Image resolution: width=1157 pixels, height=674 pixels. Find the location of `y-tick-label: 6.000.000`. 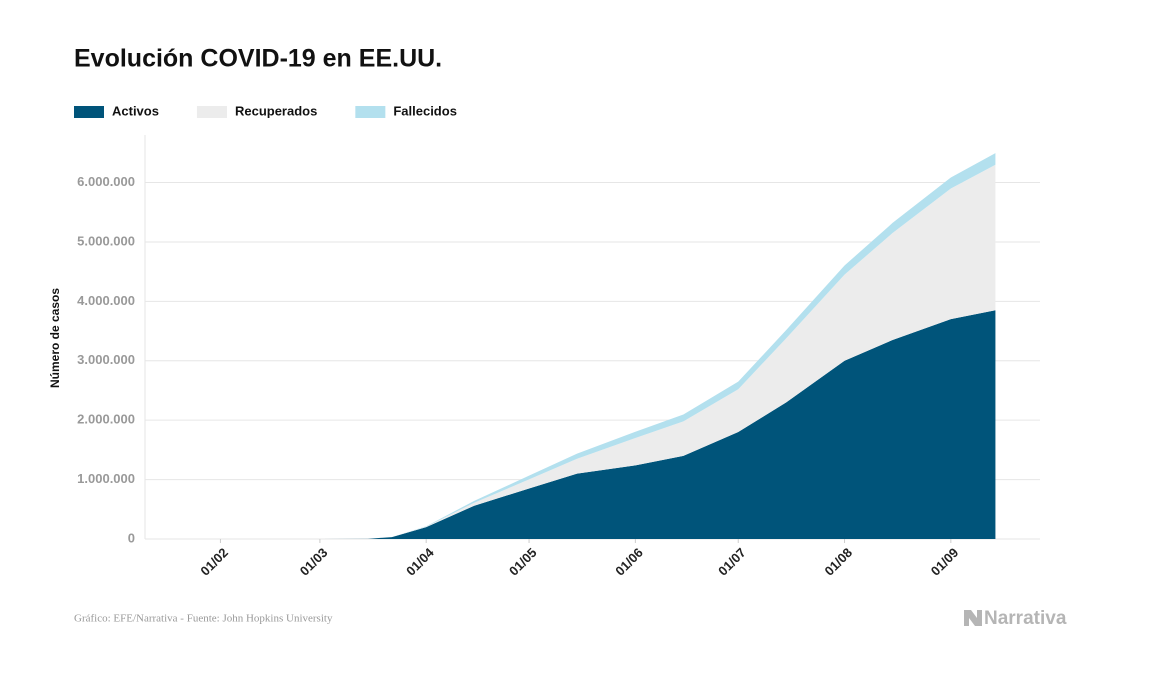

y-tick-label: 6.000.000 is located at coordinates (106, 181).